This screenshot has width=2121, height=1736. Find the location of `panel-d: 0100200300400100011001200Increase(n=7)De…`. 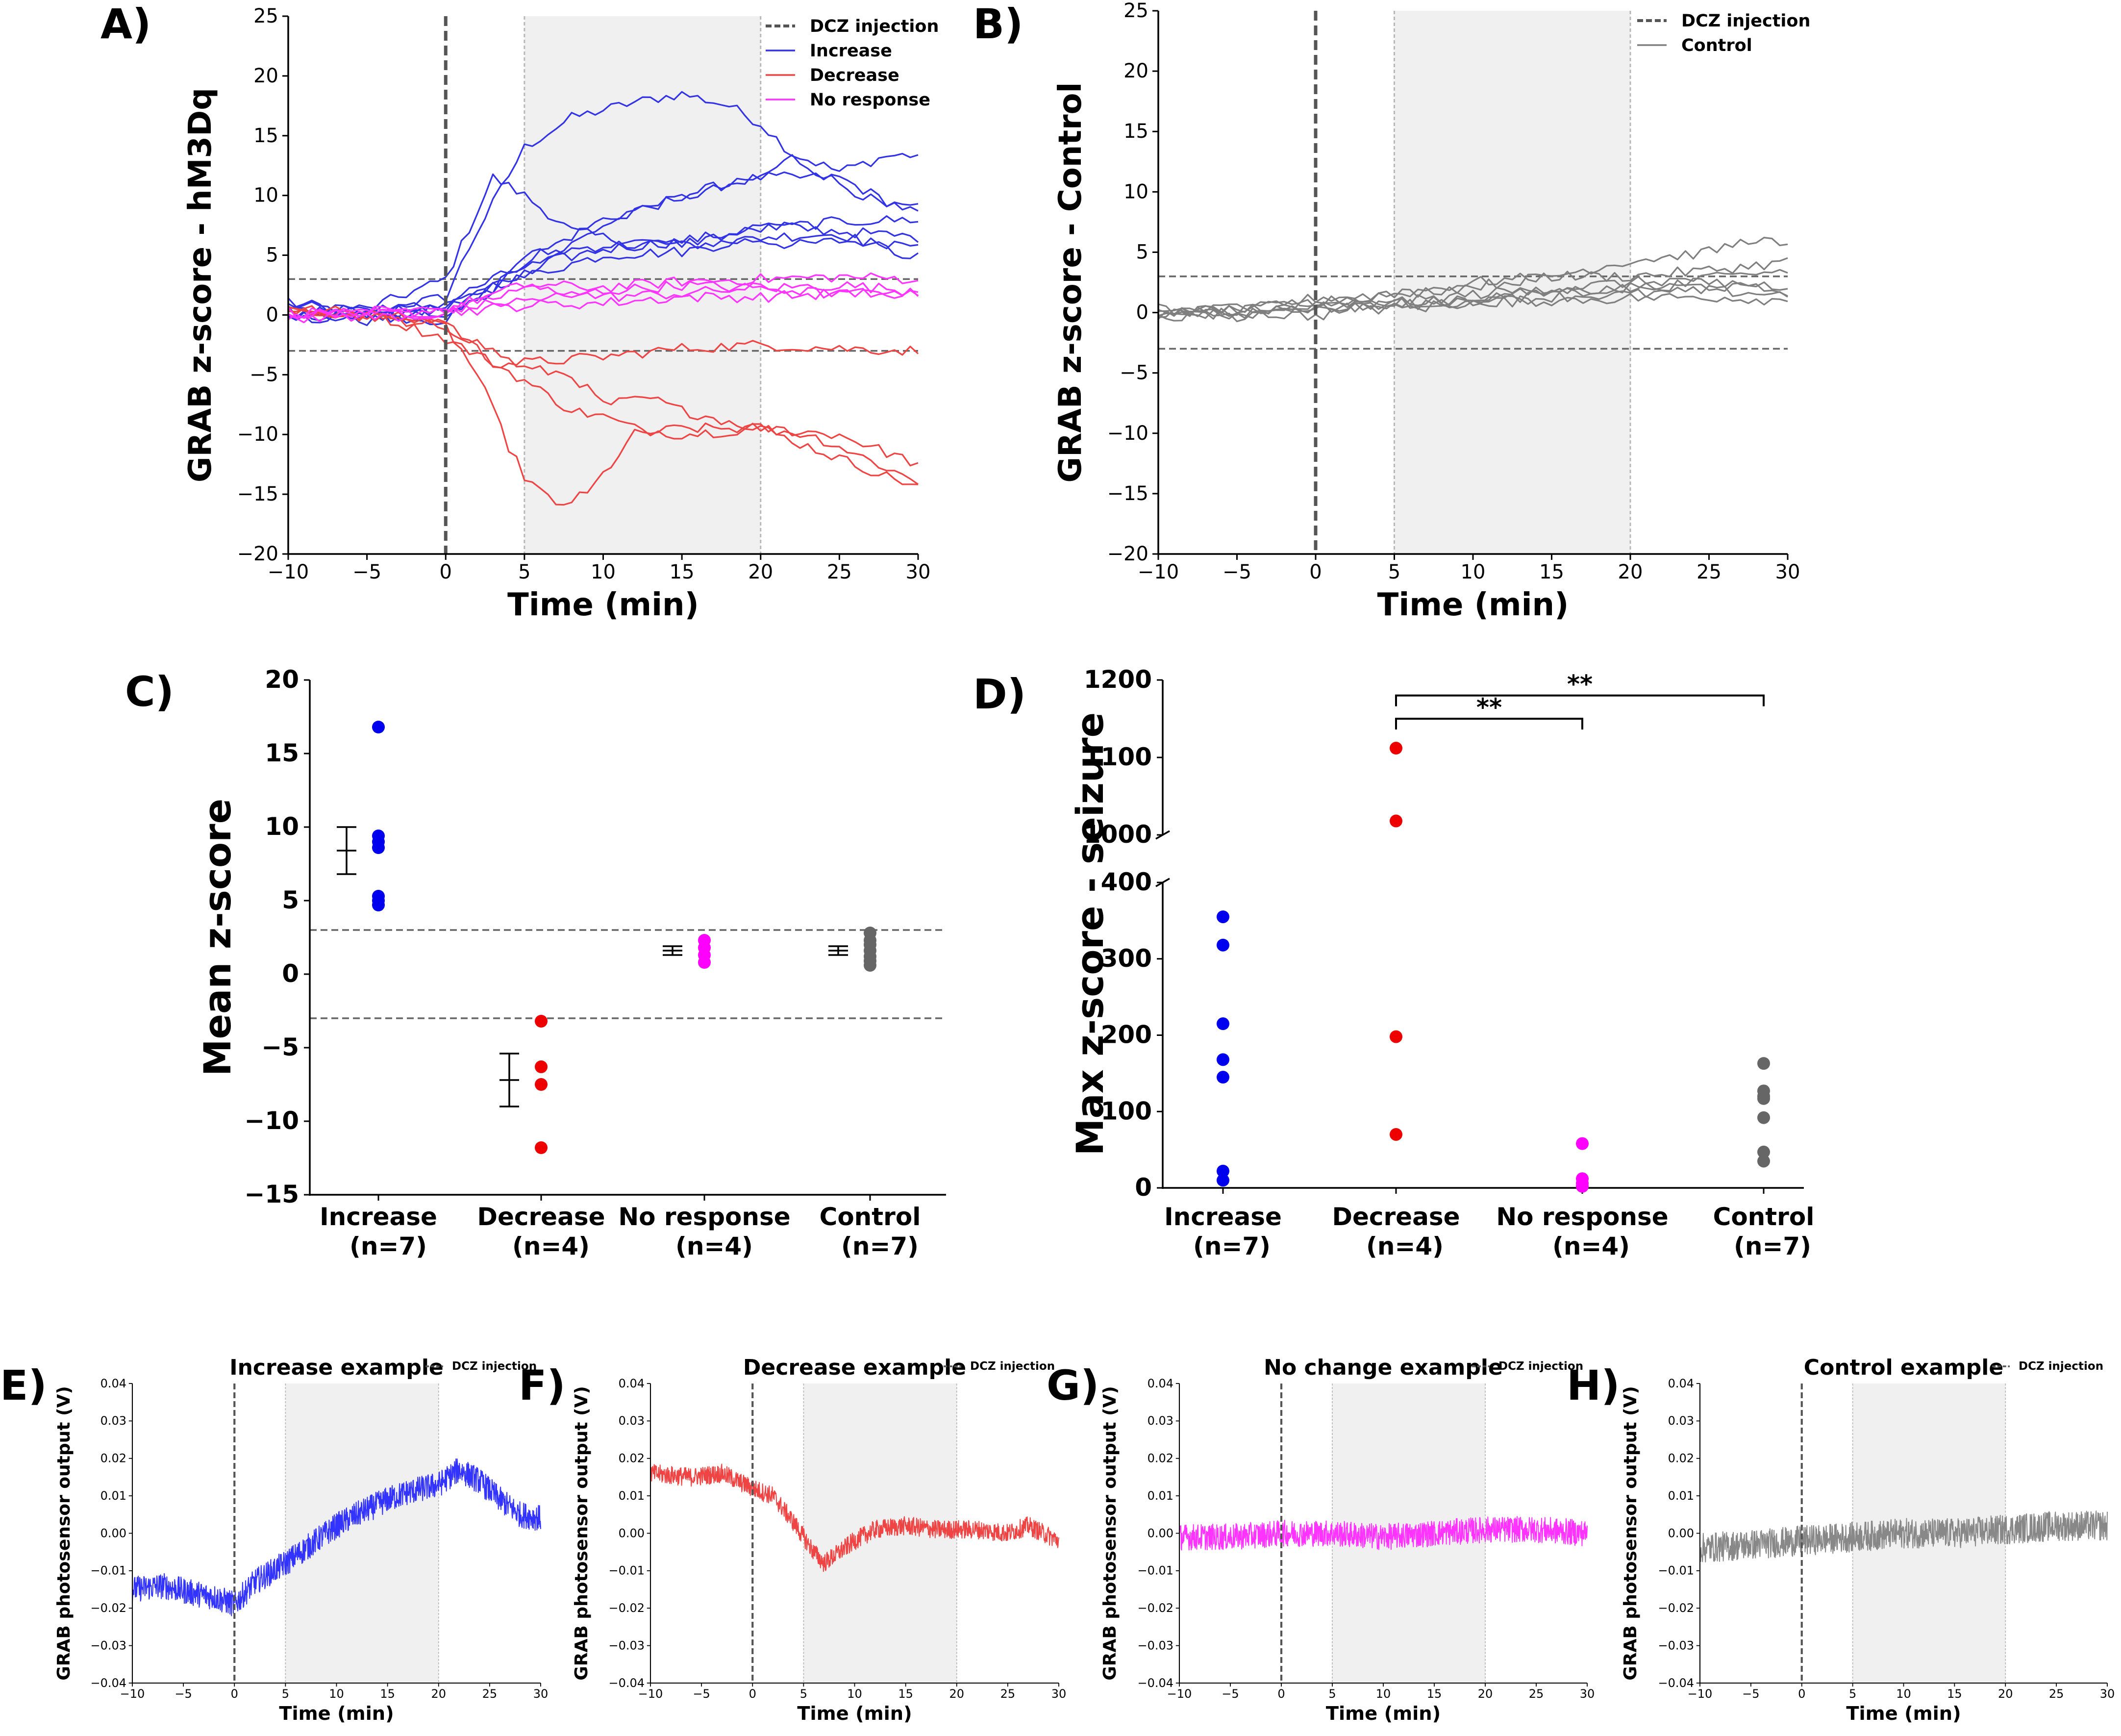

panel-d: 0100200300400100011001200Increase(n=7)De… is located at coordinates (1393, 963).